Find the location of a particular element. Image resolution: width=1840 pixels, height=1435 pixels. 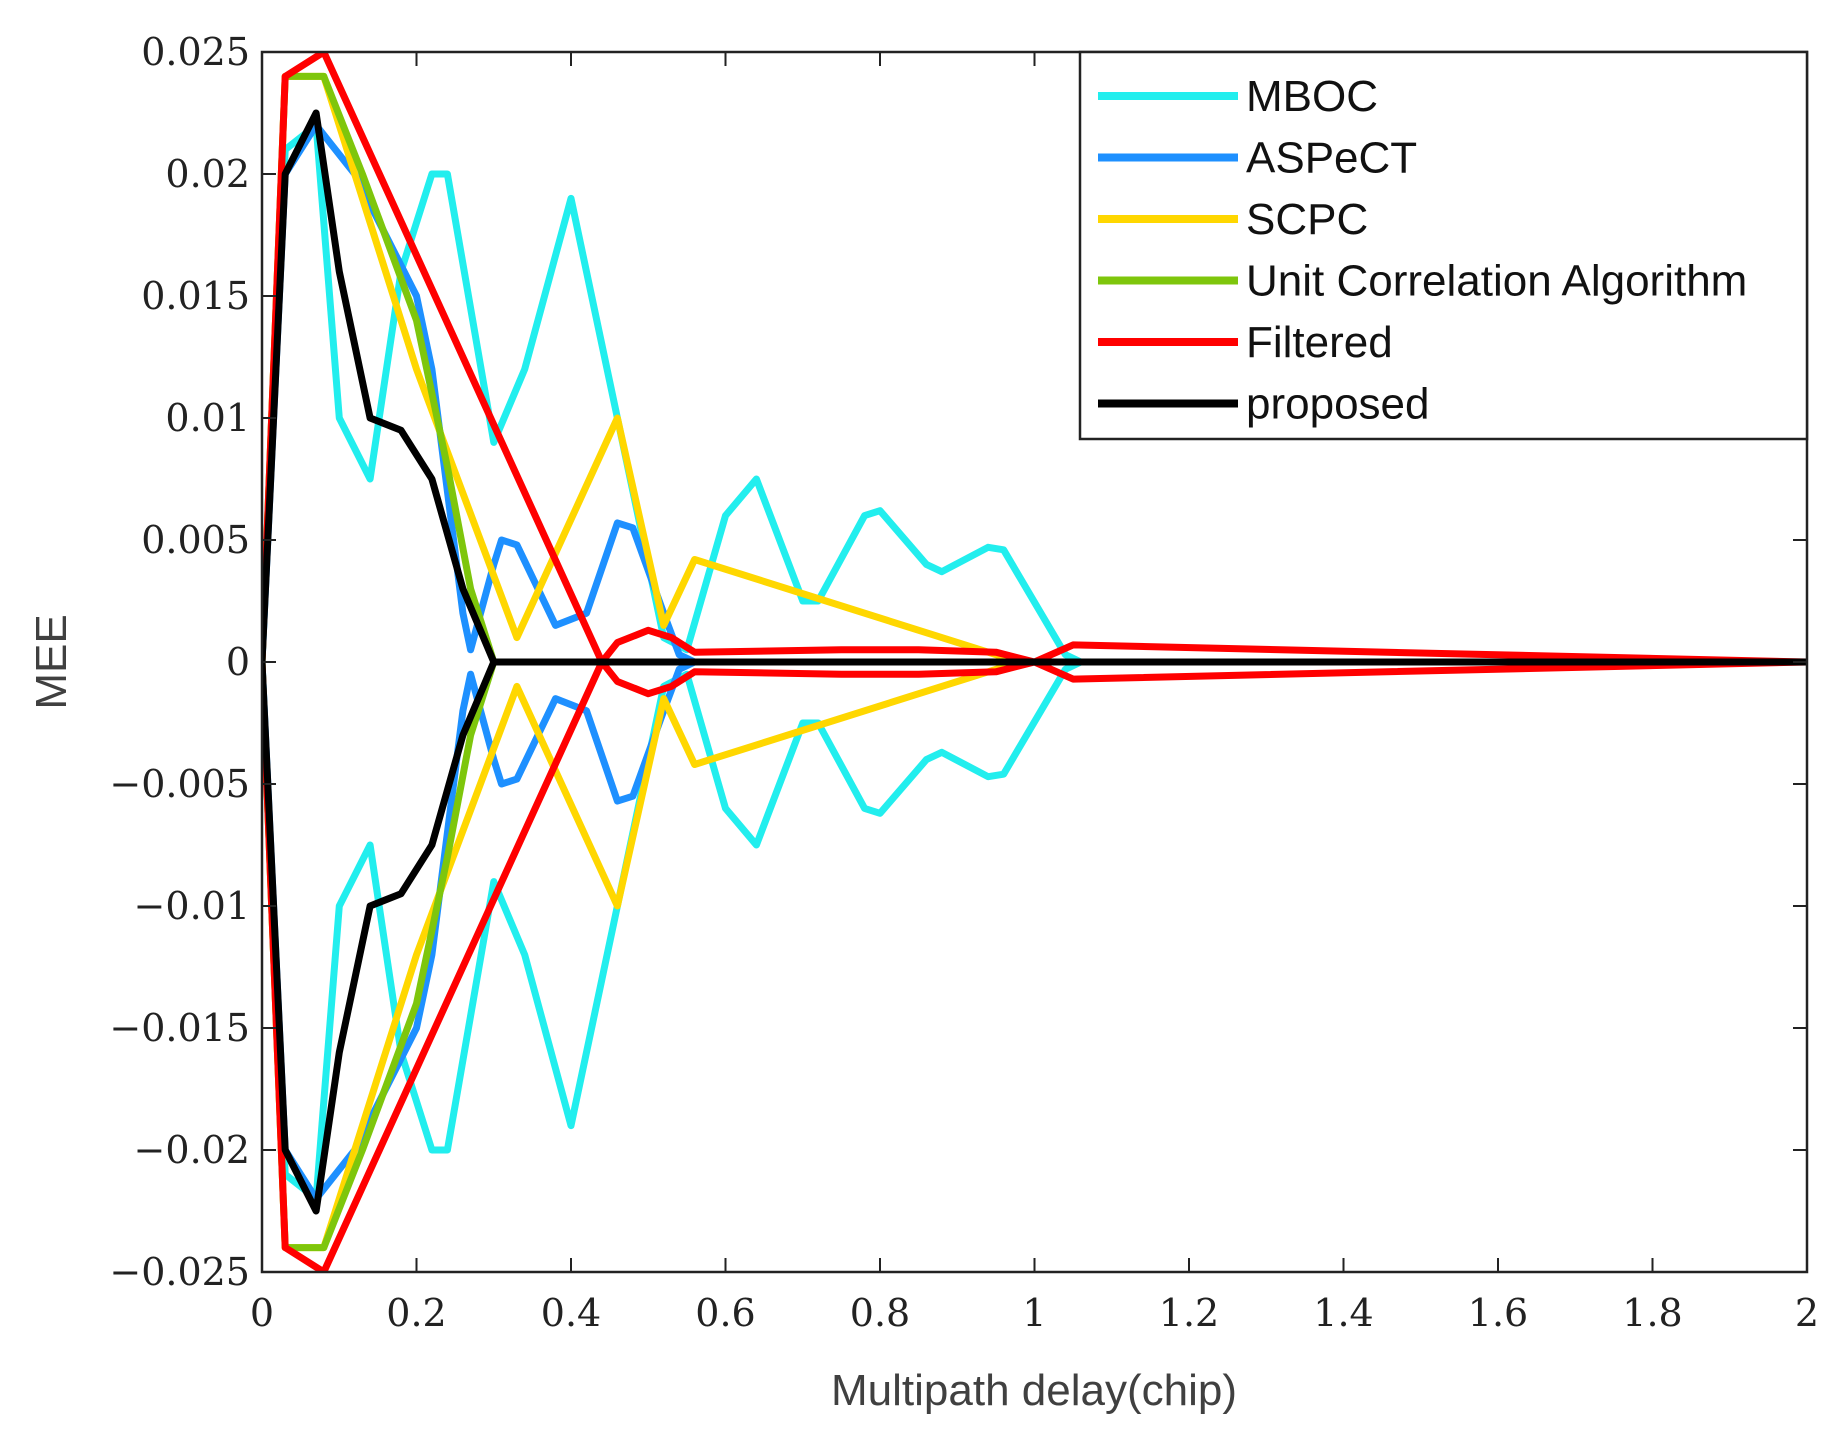

x-tick-label: 0.6 is located at coordinates (725, 1313).